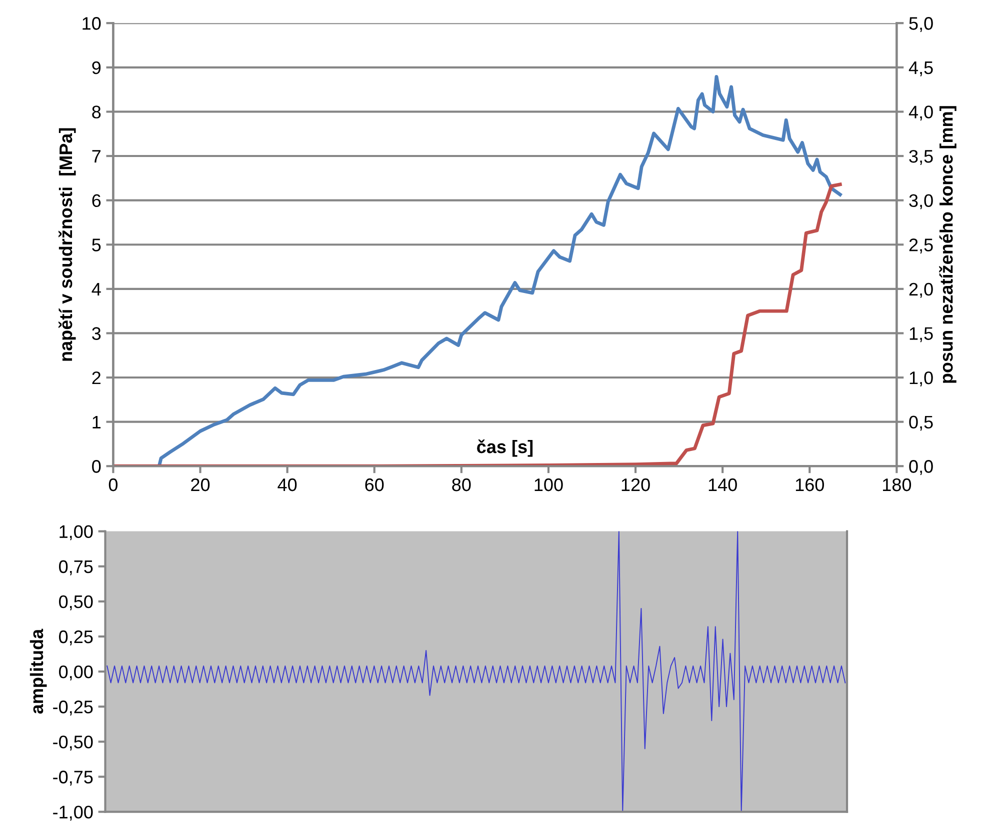 The image size is (993, 825). I want to click on x-tick-label: 0, so click(113, 485).